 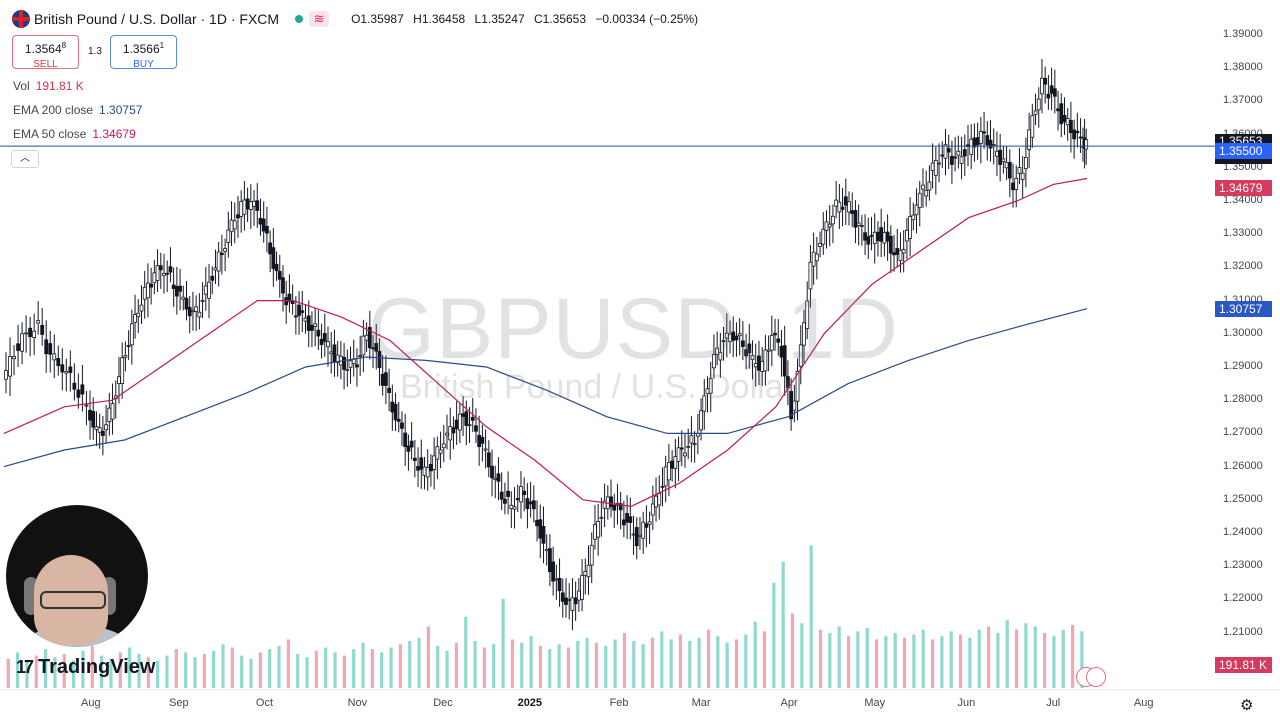 What do you see at coordinates (1091, 677) in the screenshot?
I see `currency-flags-icon` at bounding box center [1091, 677].